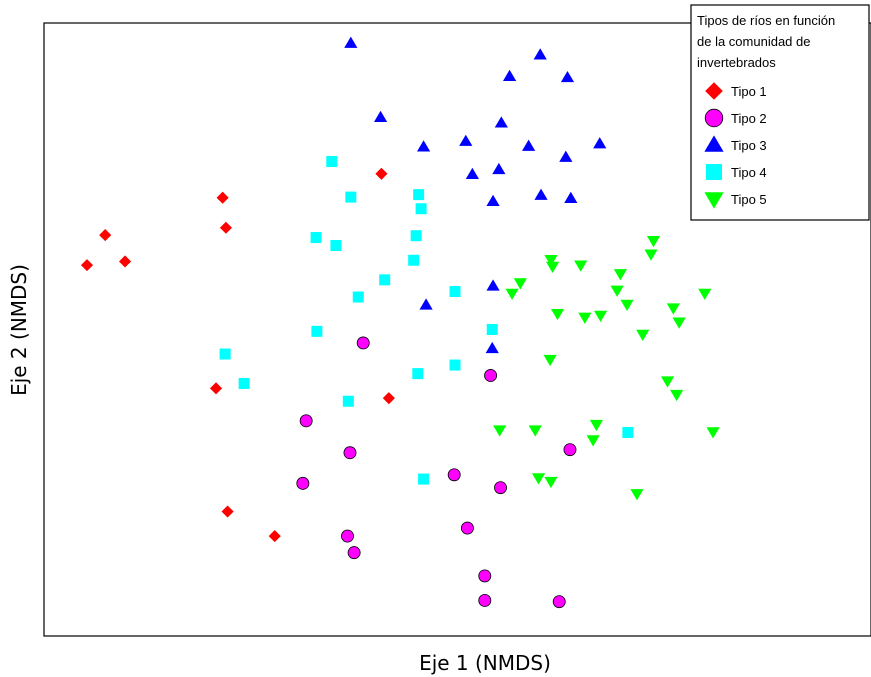  Describe the element at coordinates (753, 41) in the screenshot. I see `legend-title-line-2: de la comunidad de` at that location.